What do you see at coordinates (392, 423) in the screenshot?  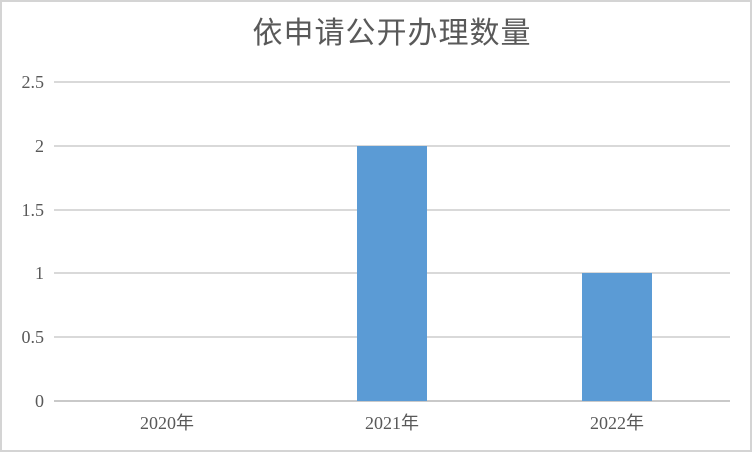 I see `x-tick-label: 2021年` at bounding box center [392, 423].